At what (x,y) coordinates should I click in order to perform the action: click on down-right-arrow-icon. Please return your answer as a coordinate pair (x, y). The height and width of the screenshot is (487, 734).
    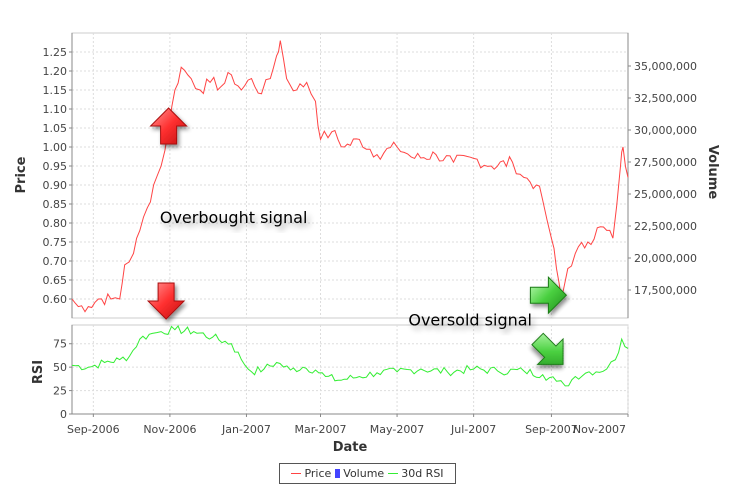
    Looking at the image, I should click on (547, 348).